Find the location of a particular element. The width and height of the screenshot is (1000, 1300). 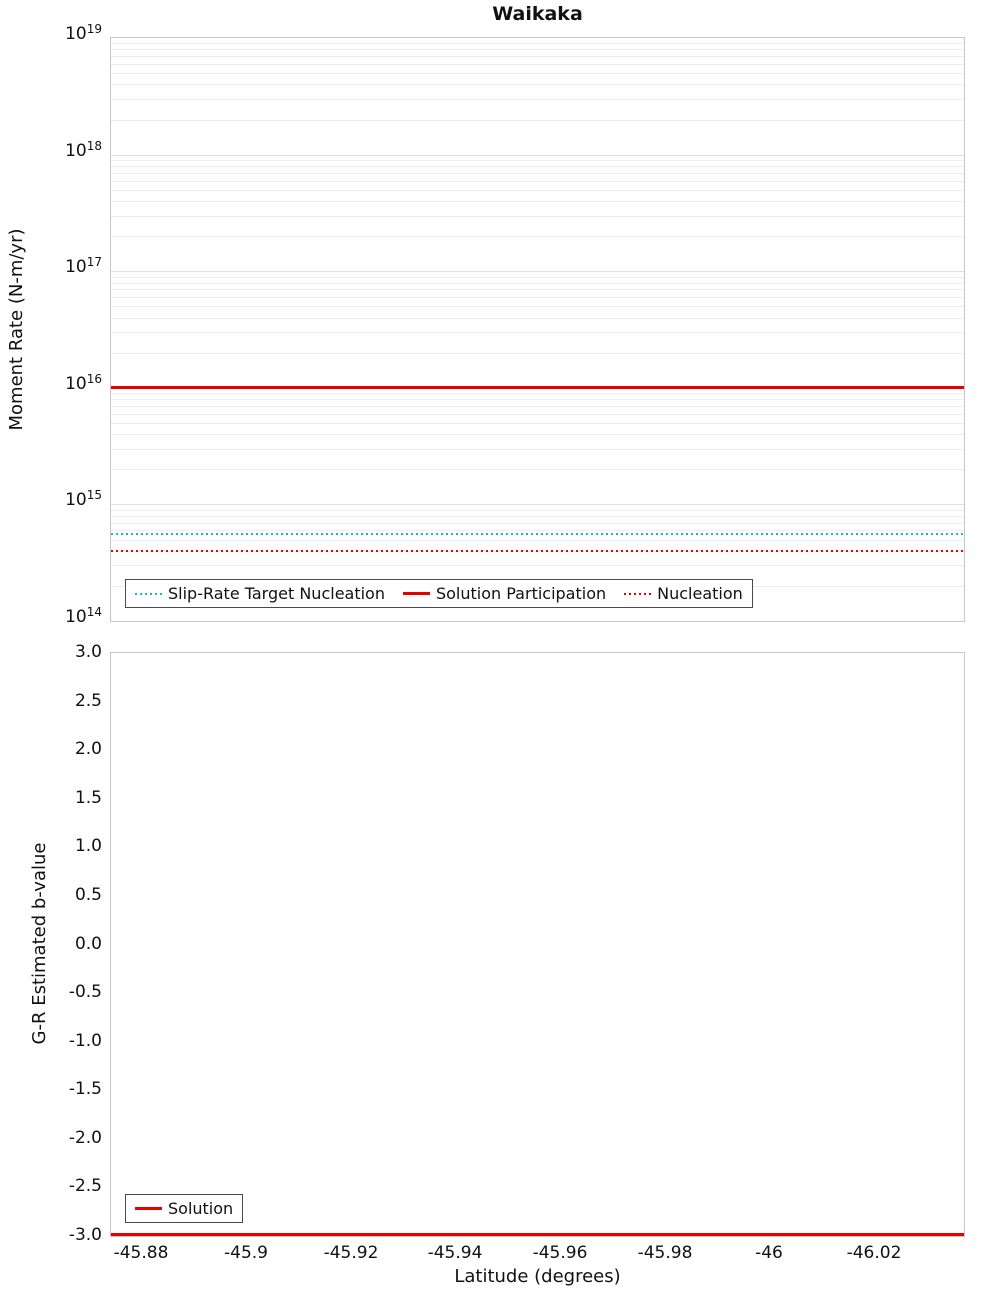

legend-item-solution: Solution is located at coordinates (184, 1208).